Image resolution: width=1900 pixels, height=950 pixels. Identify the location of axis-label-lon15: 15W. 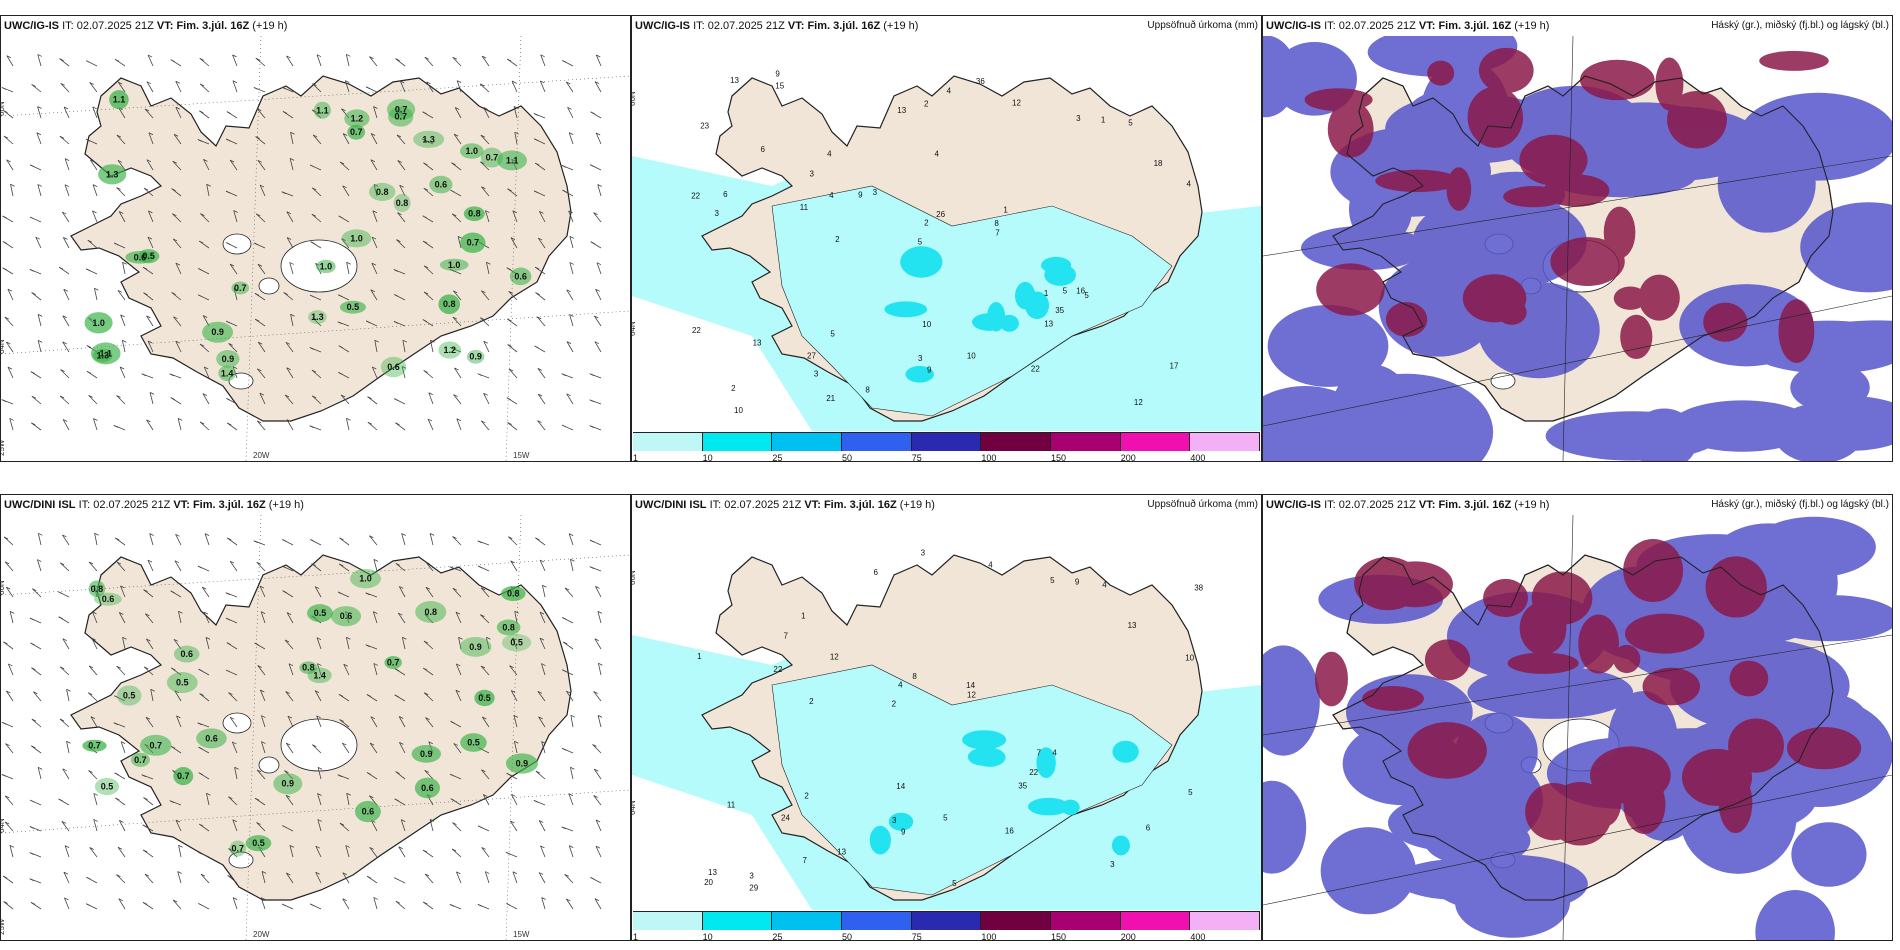
(521, 934).